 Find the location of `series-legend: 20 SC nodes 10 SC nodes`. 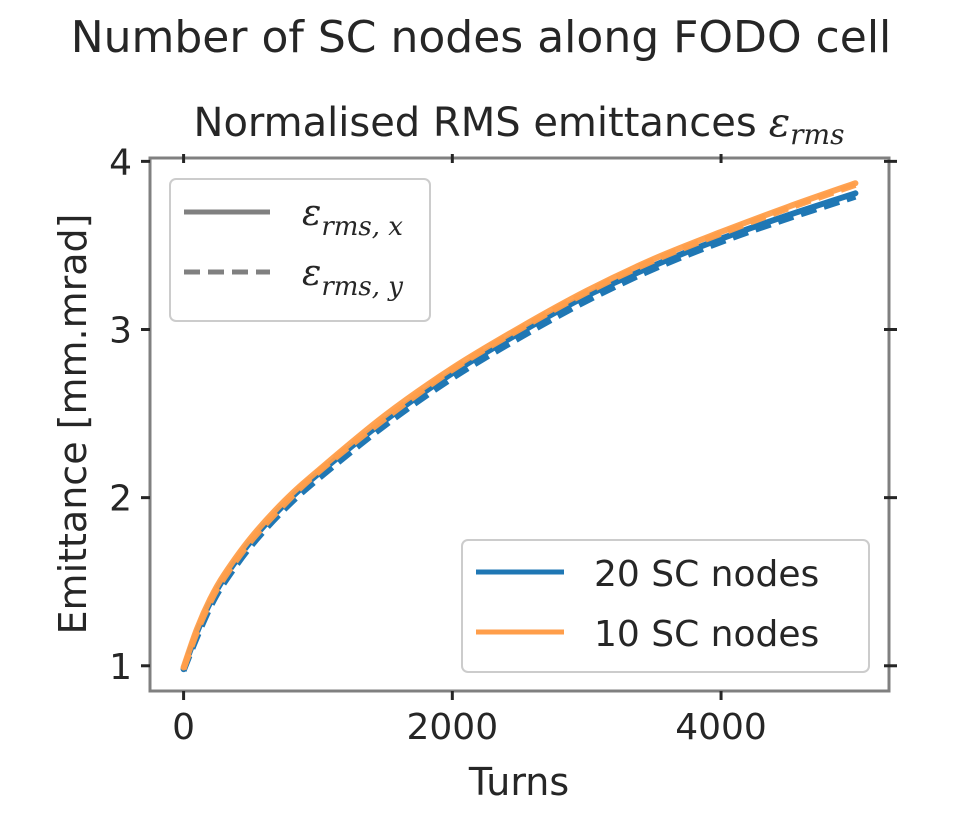

series-legend: 20 SC nodes 10 SC nodes is located at coordinates (665, 606).